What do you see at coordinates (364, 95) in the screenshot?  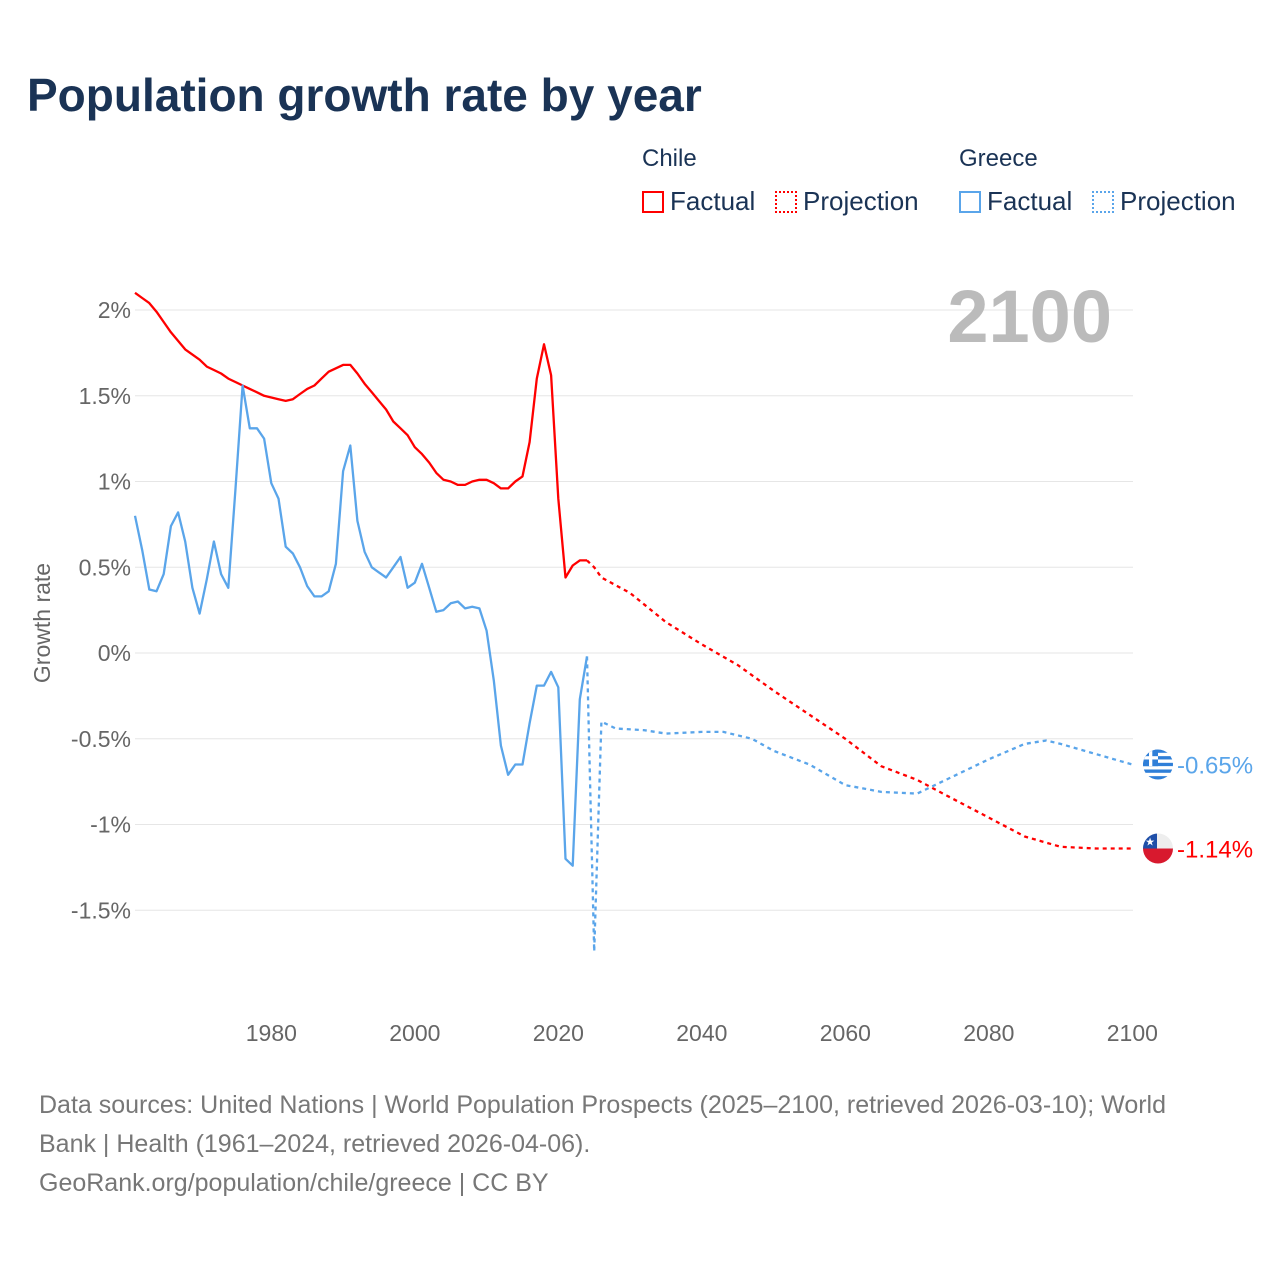 I see `page-title: Population growth rate by year` at bounding box center [364, 95].